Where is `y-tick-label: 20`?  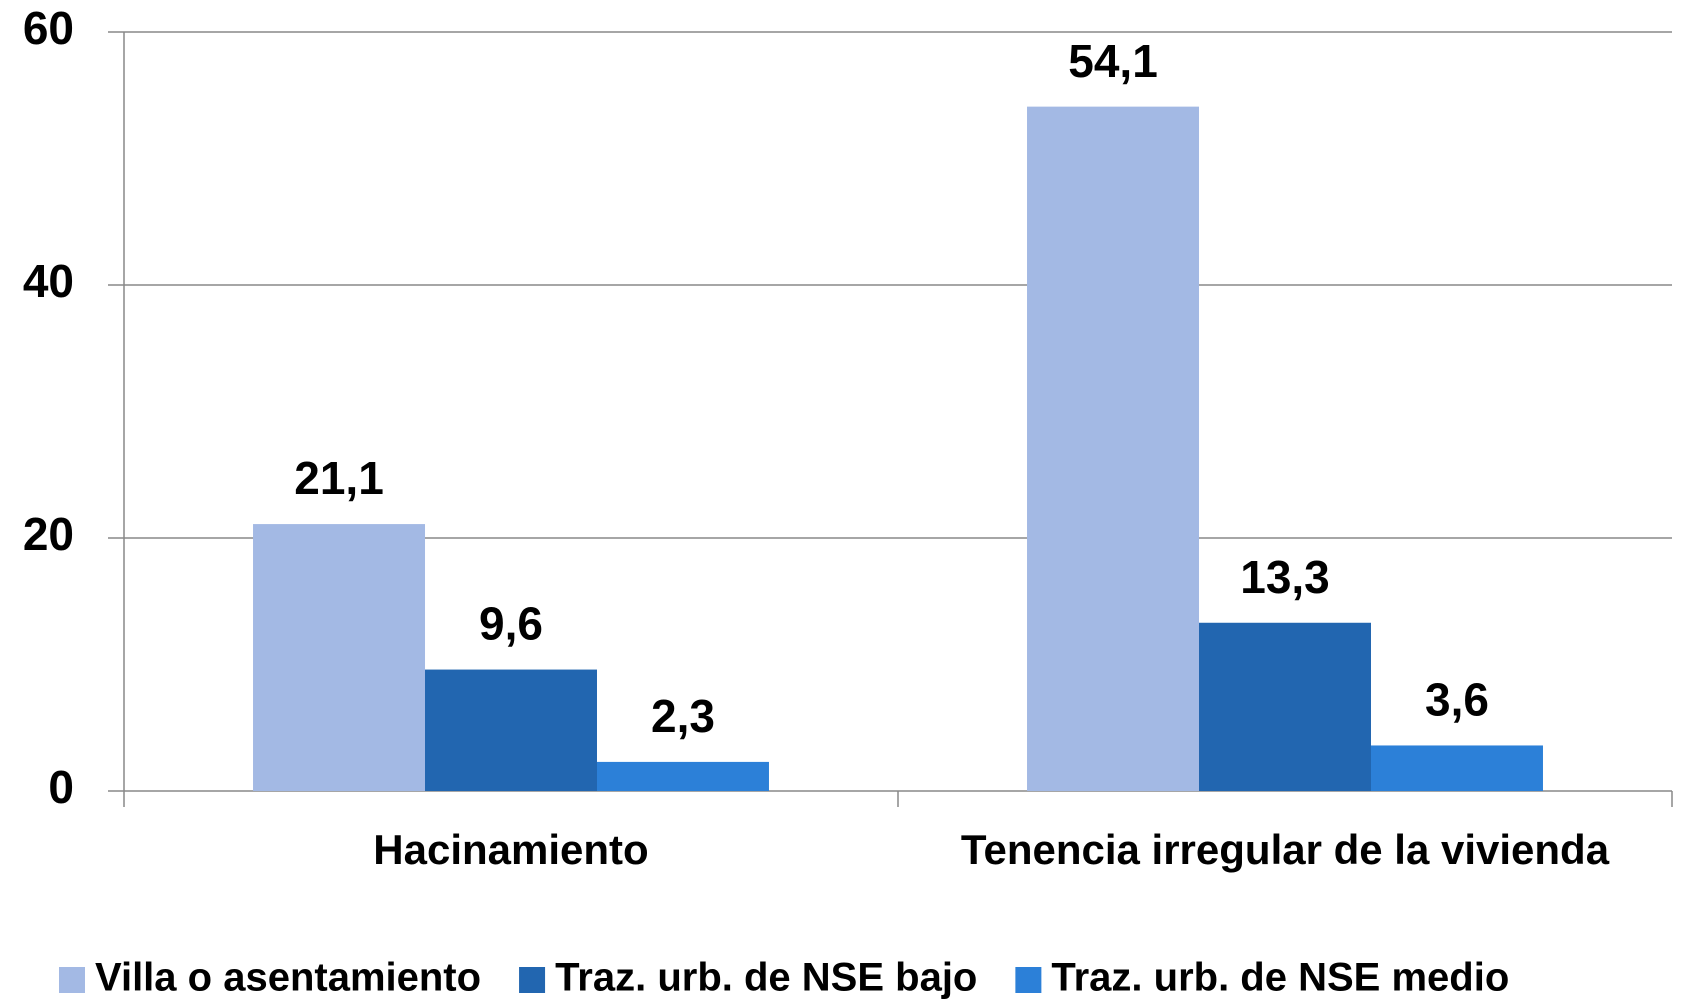 y-tick-label: 20 is located at coordinates (48, 534).